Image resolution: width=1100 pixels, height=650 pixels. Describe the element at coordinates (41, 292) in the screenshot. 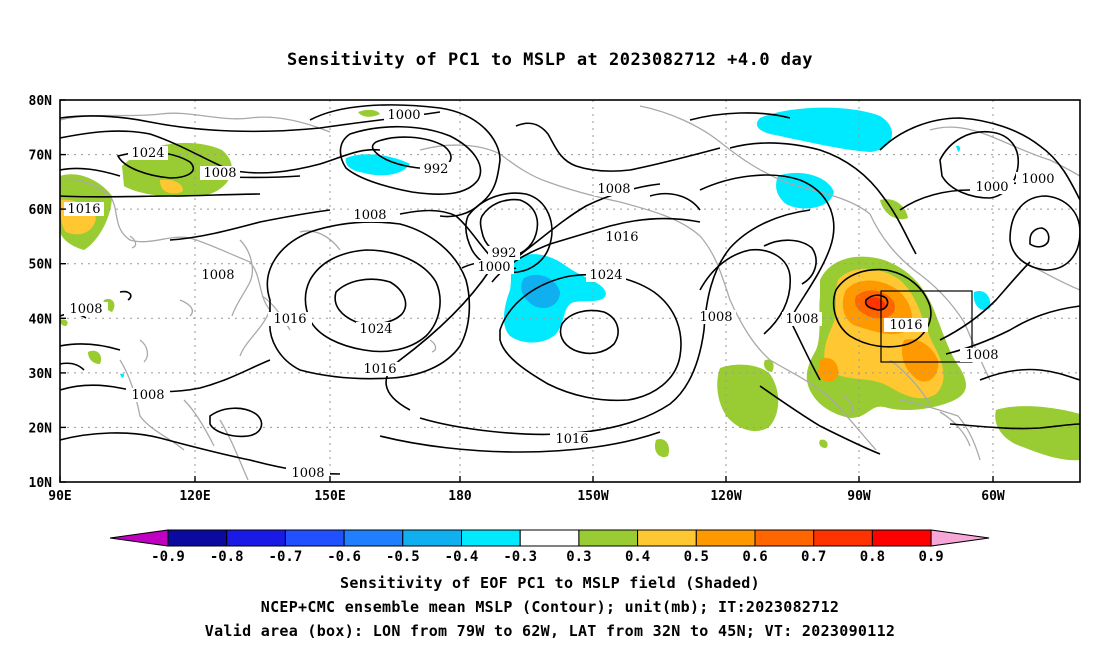

I see `latitude-labels: 80N 70N 60N 50N 40N 30N 20N 10N` at that location.